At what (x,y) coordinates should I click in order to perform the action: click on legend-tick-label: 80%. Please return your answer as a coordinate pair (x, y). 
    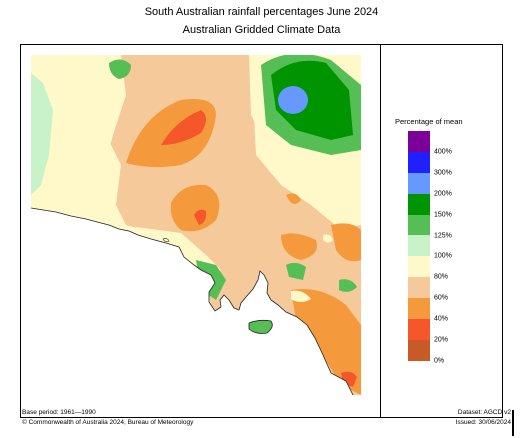
    Looking at the image, I should click on (441, 277).